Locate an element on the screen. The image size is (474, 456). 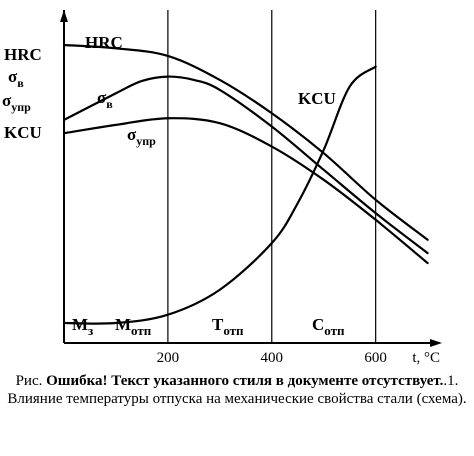
y-label-hrc: HRC is located at coordinates (23, 54).